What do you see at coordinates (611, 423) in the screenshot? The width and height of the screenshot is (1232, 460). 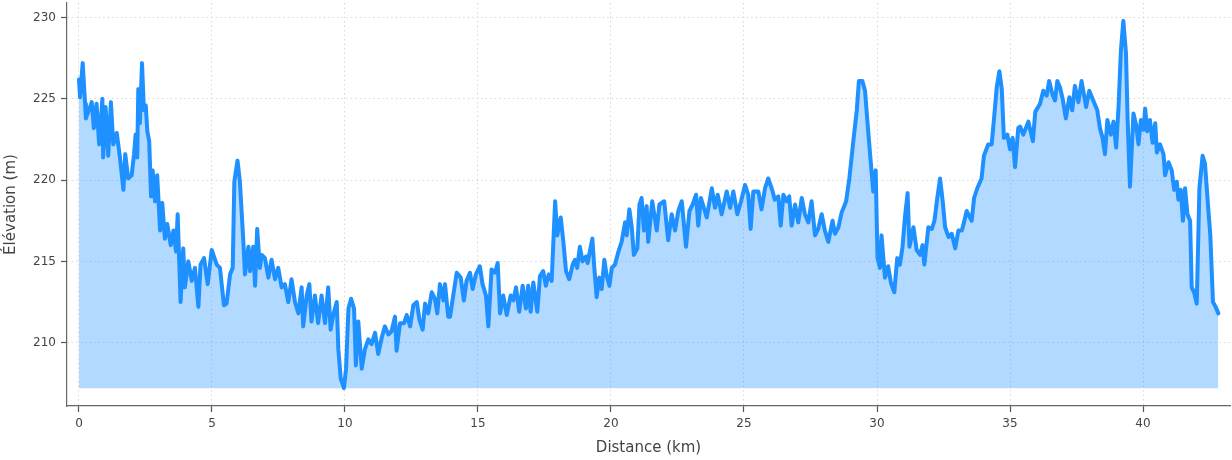 I see `x-tick-label: 20` at bounding box center [611, 423].